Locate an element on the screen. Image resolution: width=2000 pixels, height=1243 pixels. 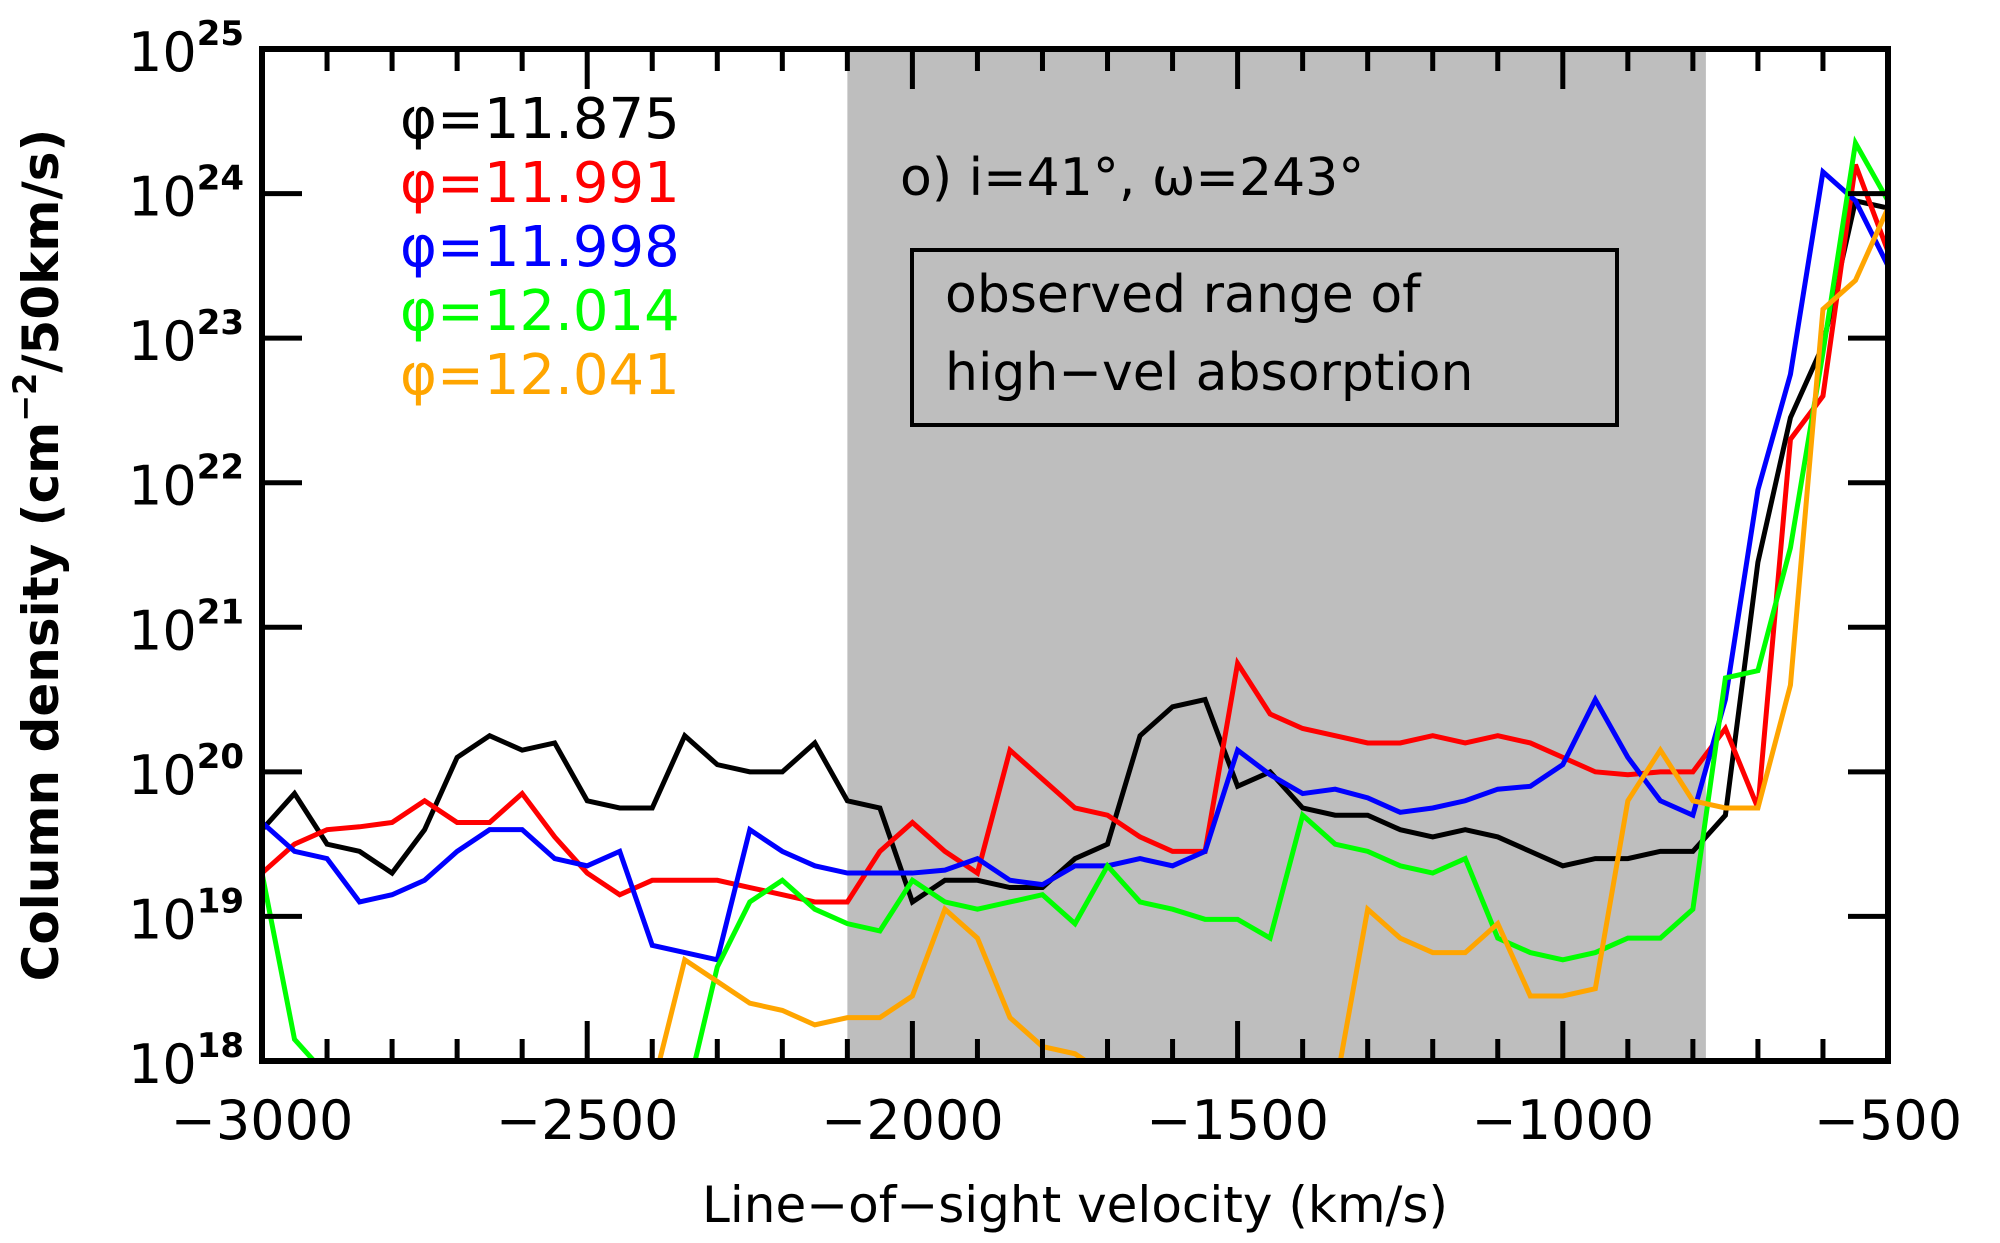
x-tick-label: −2500 is located at coordinates (587, 1120).